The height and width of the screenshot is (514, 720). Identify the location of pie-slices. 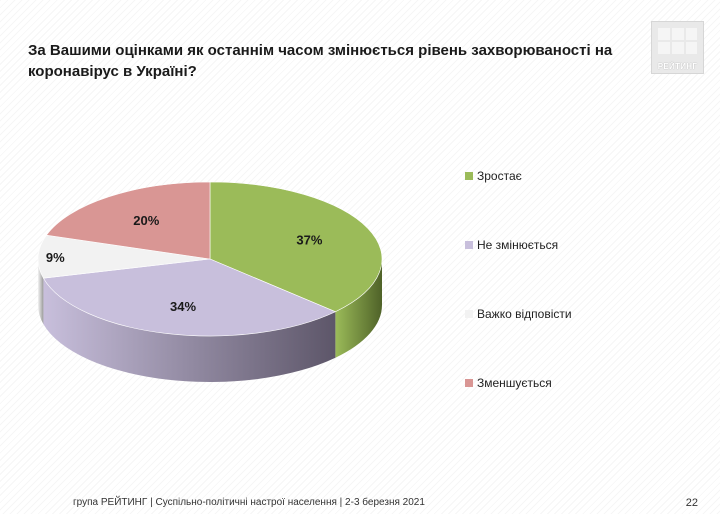
(210, 259).